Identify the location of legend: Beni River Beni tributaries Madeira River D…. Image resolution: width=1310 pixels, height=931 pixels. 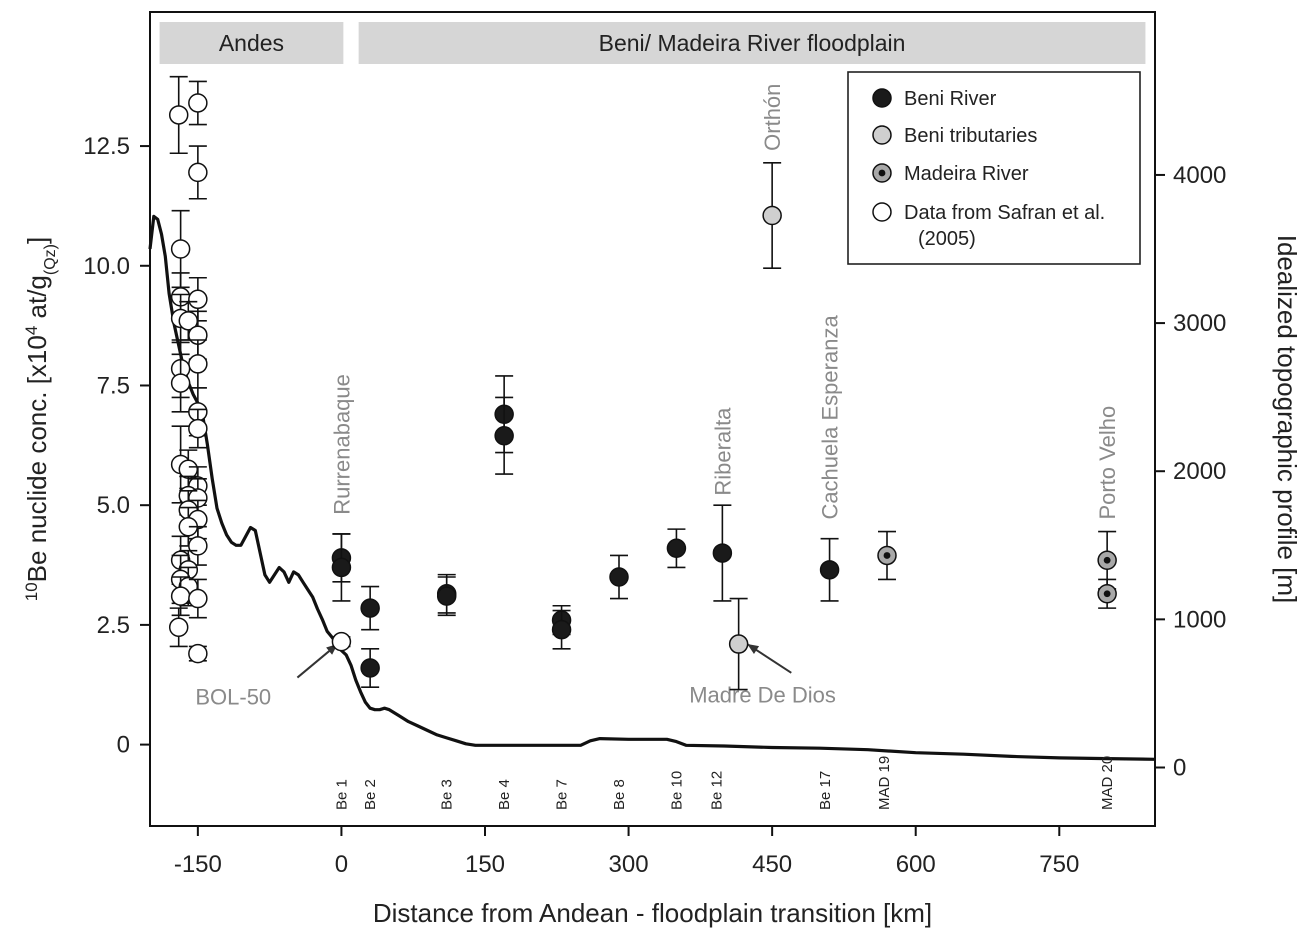
(994, 168).